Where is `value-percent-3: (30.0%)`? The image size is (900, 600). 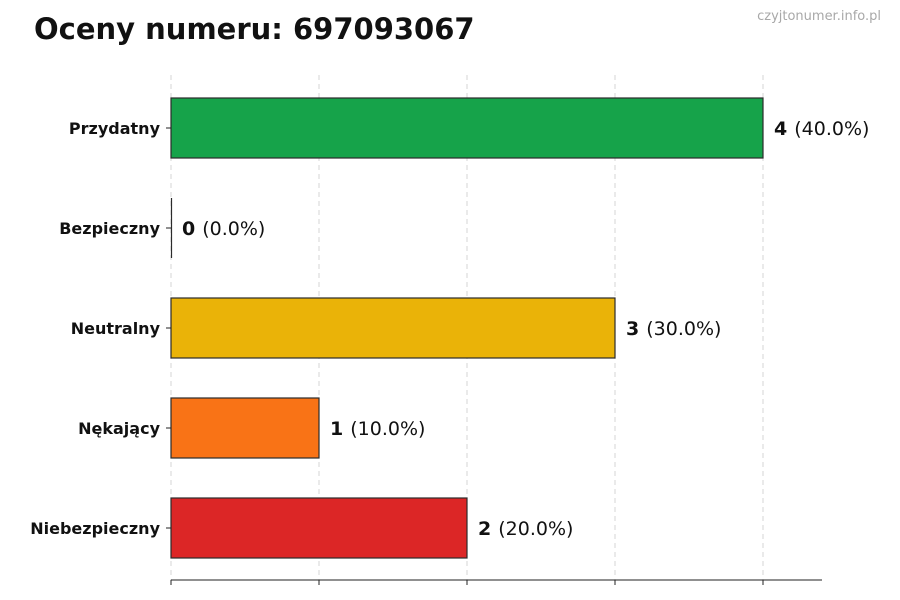 value-percent-3: (30.0%) is located at coordinates (683, 329).